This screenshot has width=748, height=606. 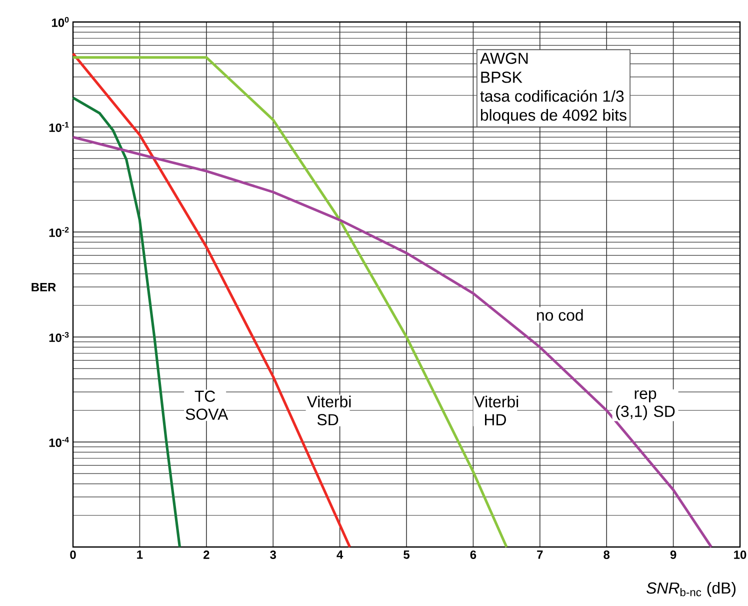 What do you see at coordinates (501, 77) in the screenshot?
I see `annotation: BPSK` at bounding box center [501, 77].